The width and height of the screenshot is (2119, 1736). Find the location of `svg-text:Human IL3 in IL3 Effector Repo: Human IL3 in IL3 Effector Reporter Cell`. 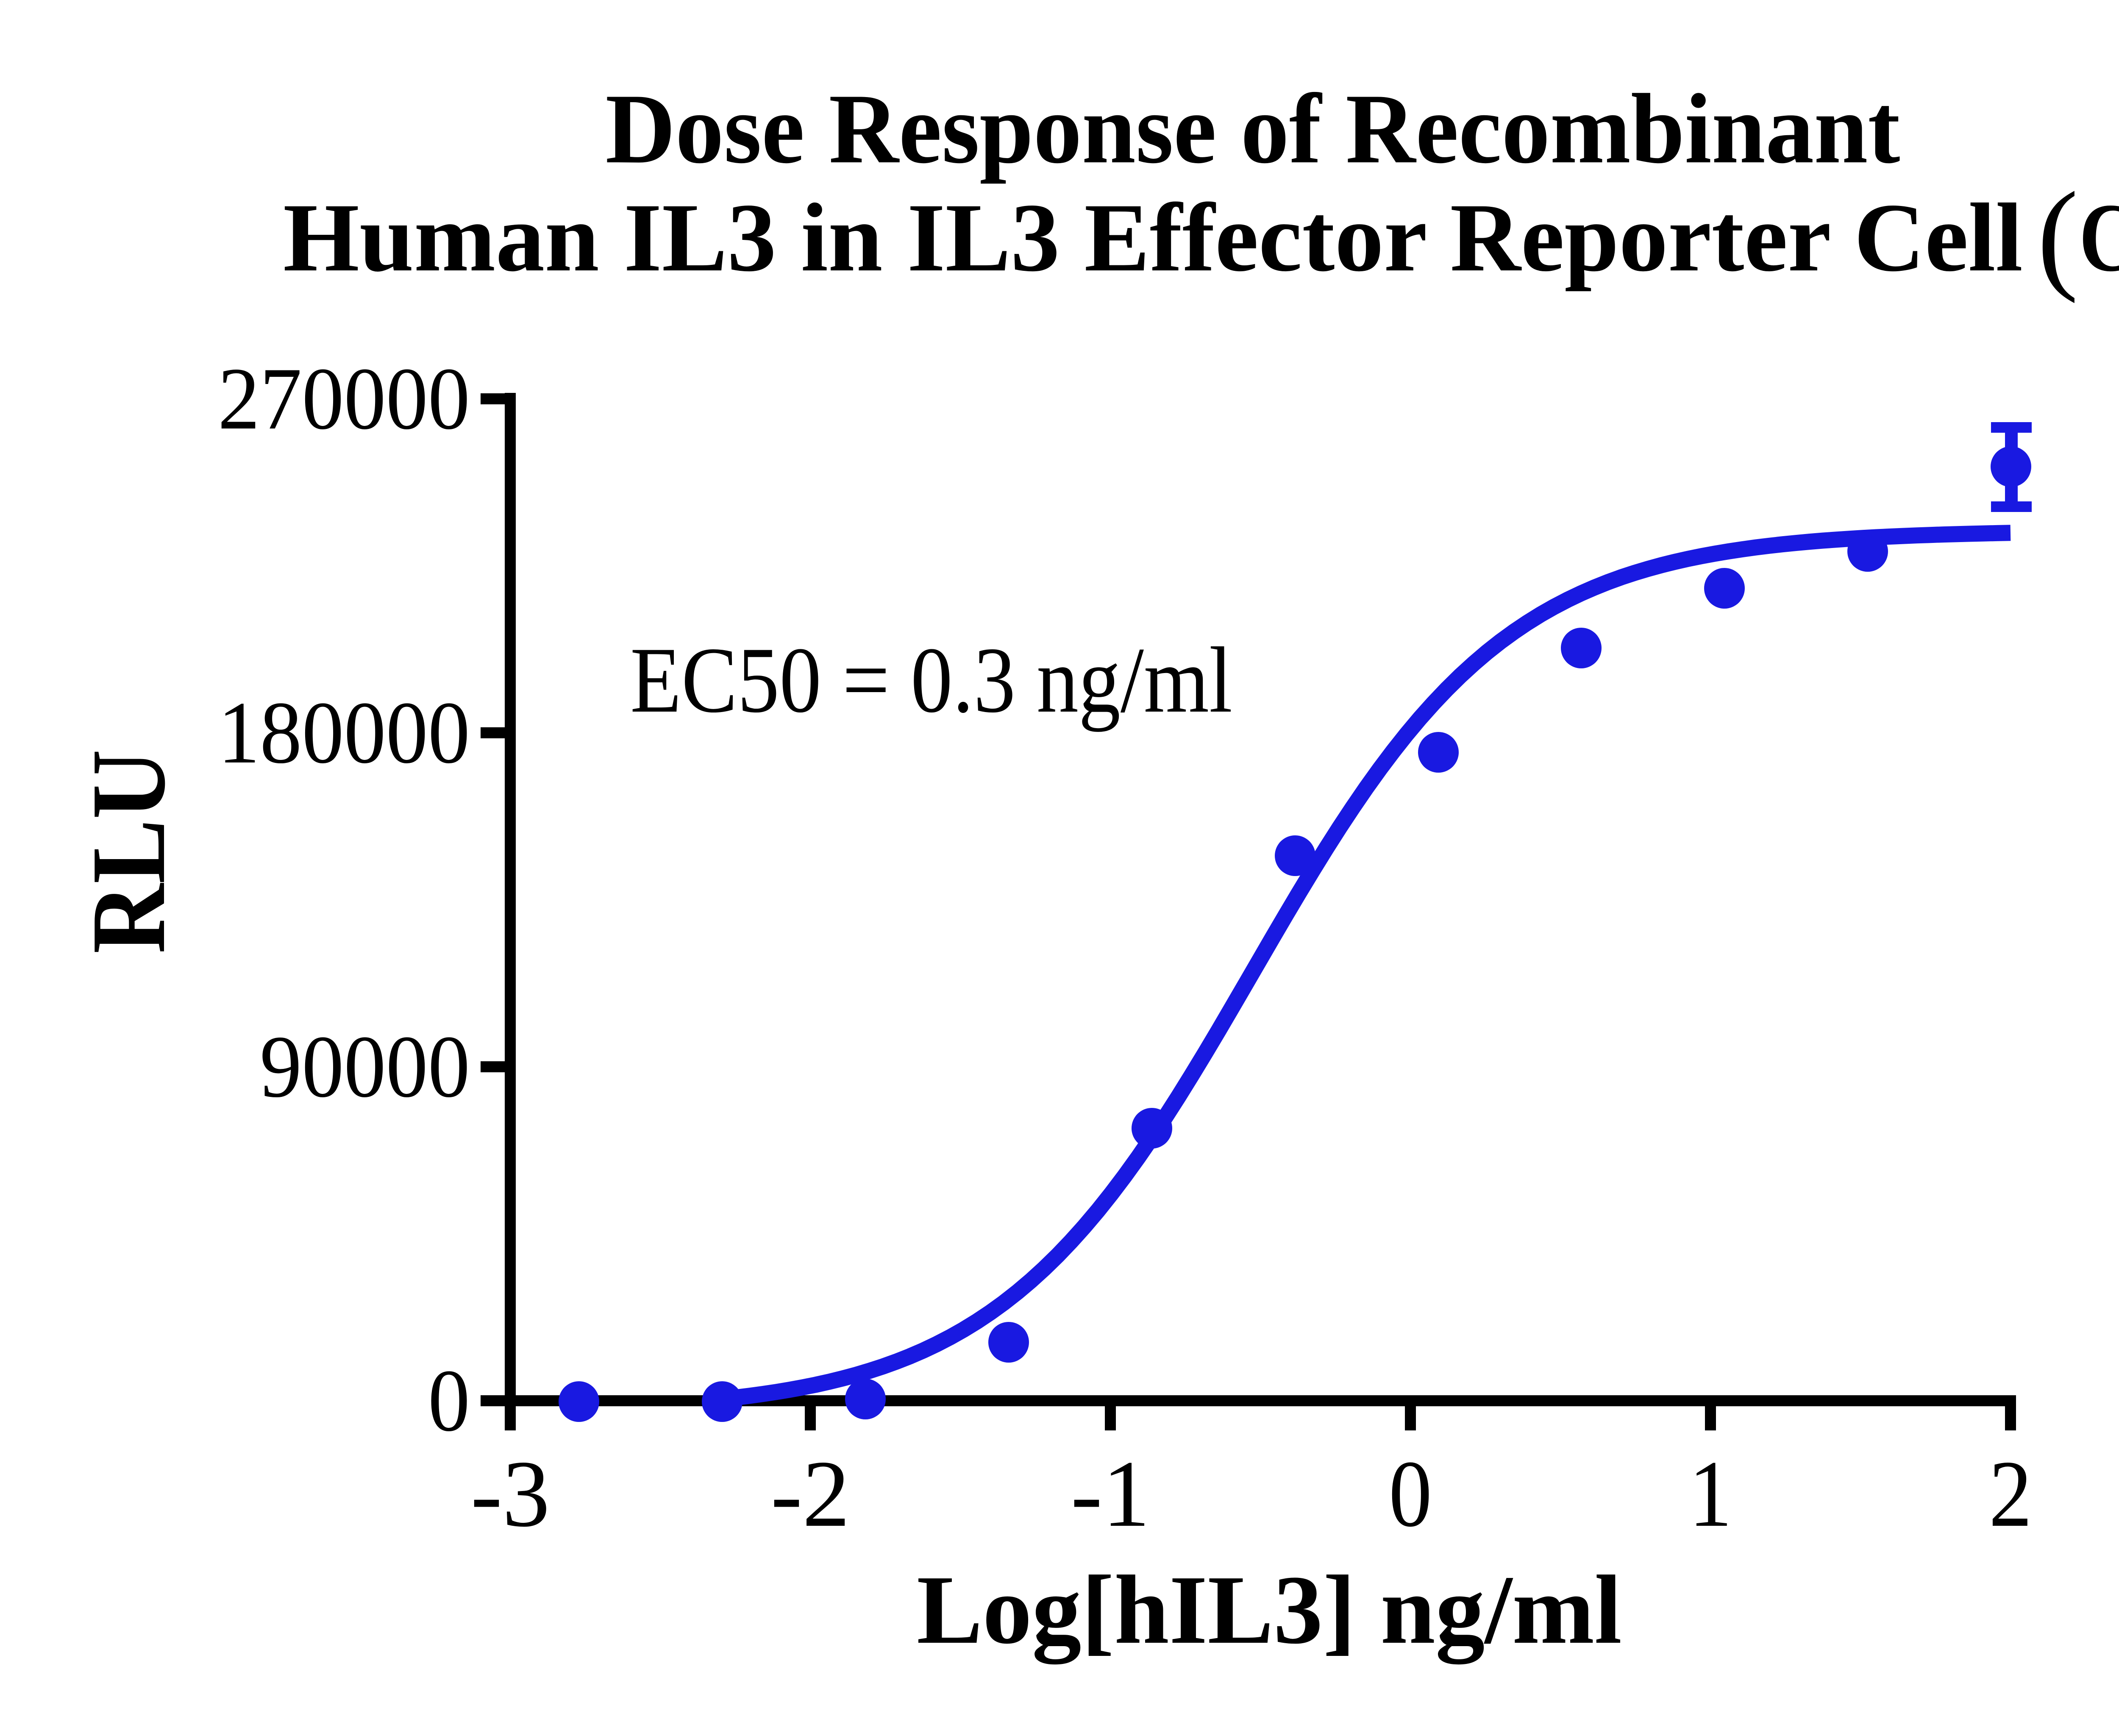

svg-text:Human IL3 in IL3 Effector Repo: Human IL3 in IL3 Effector Reporter Cell is located at coordinates (1153, 237).